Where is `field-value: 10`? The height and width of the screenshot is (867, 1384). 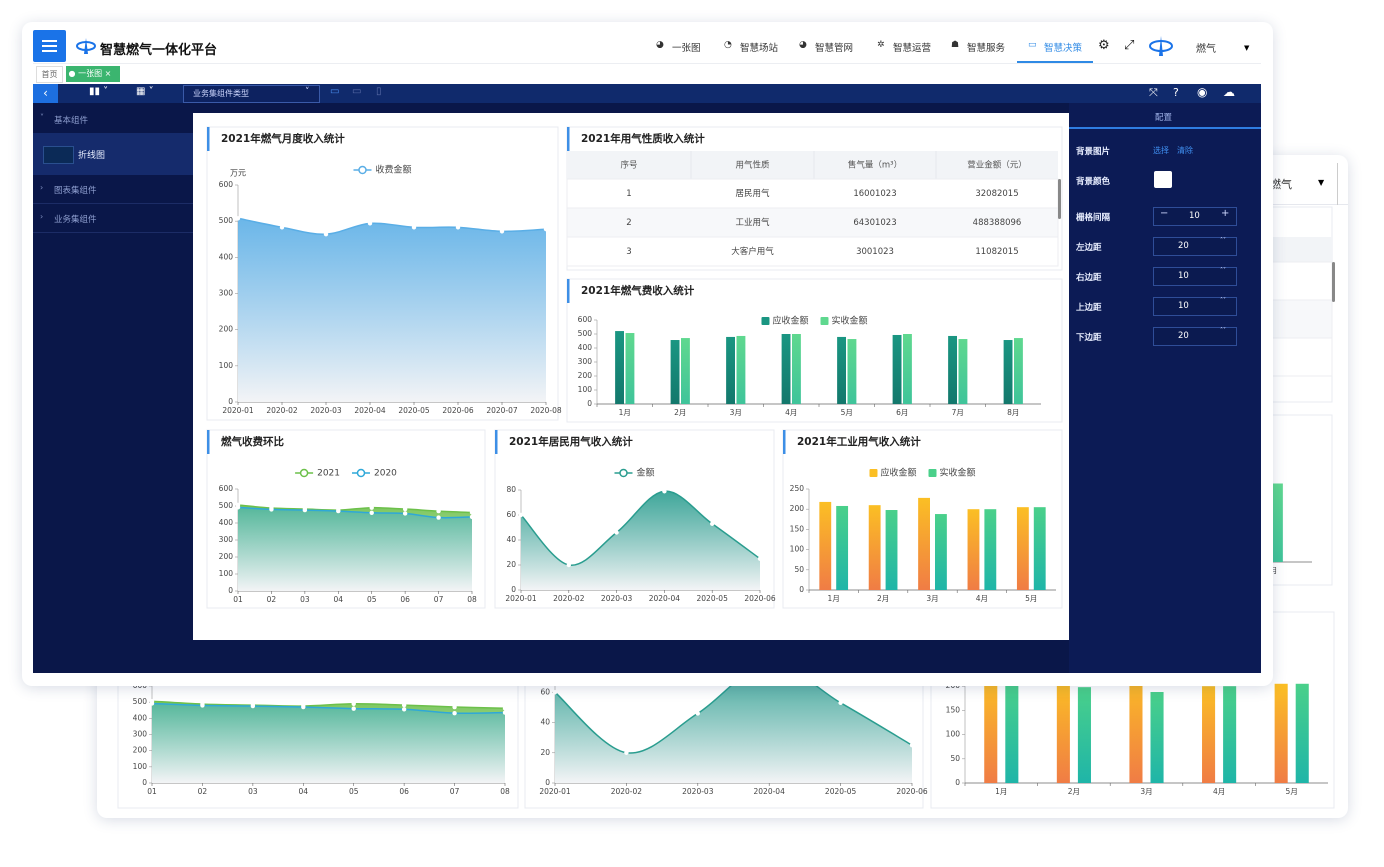
field-value: 10 is located at coordinates (1194, 216).